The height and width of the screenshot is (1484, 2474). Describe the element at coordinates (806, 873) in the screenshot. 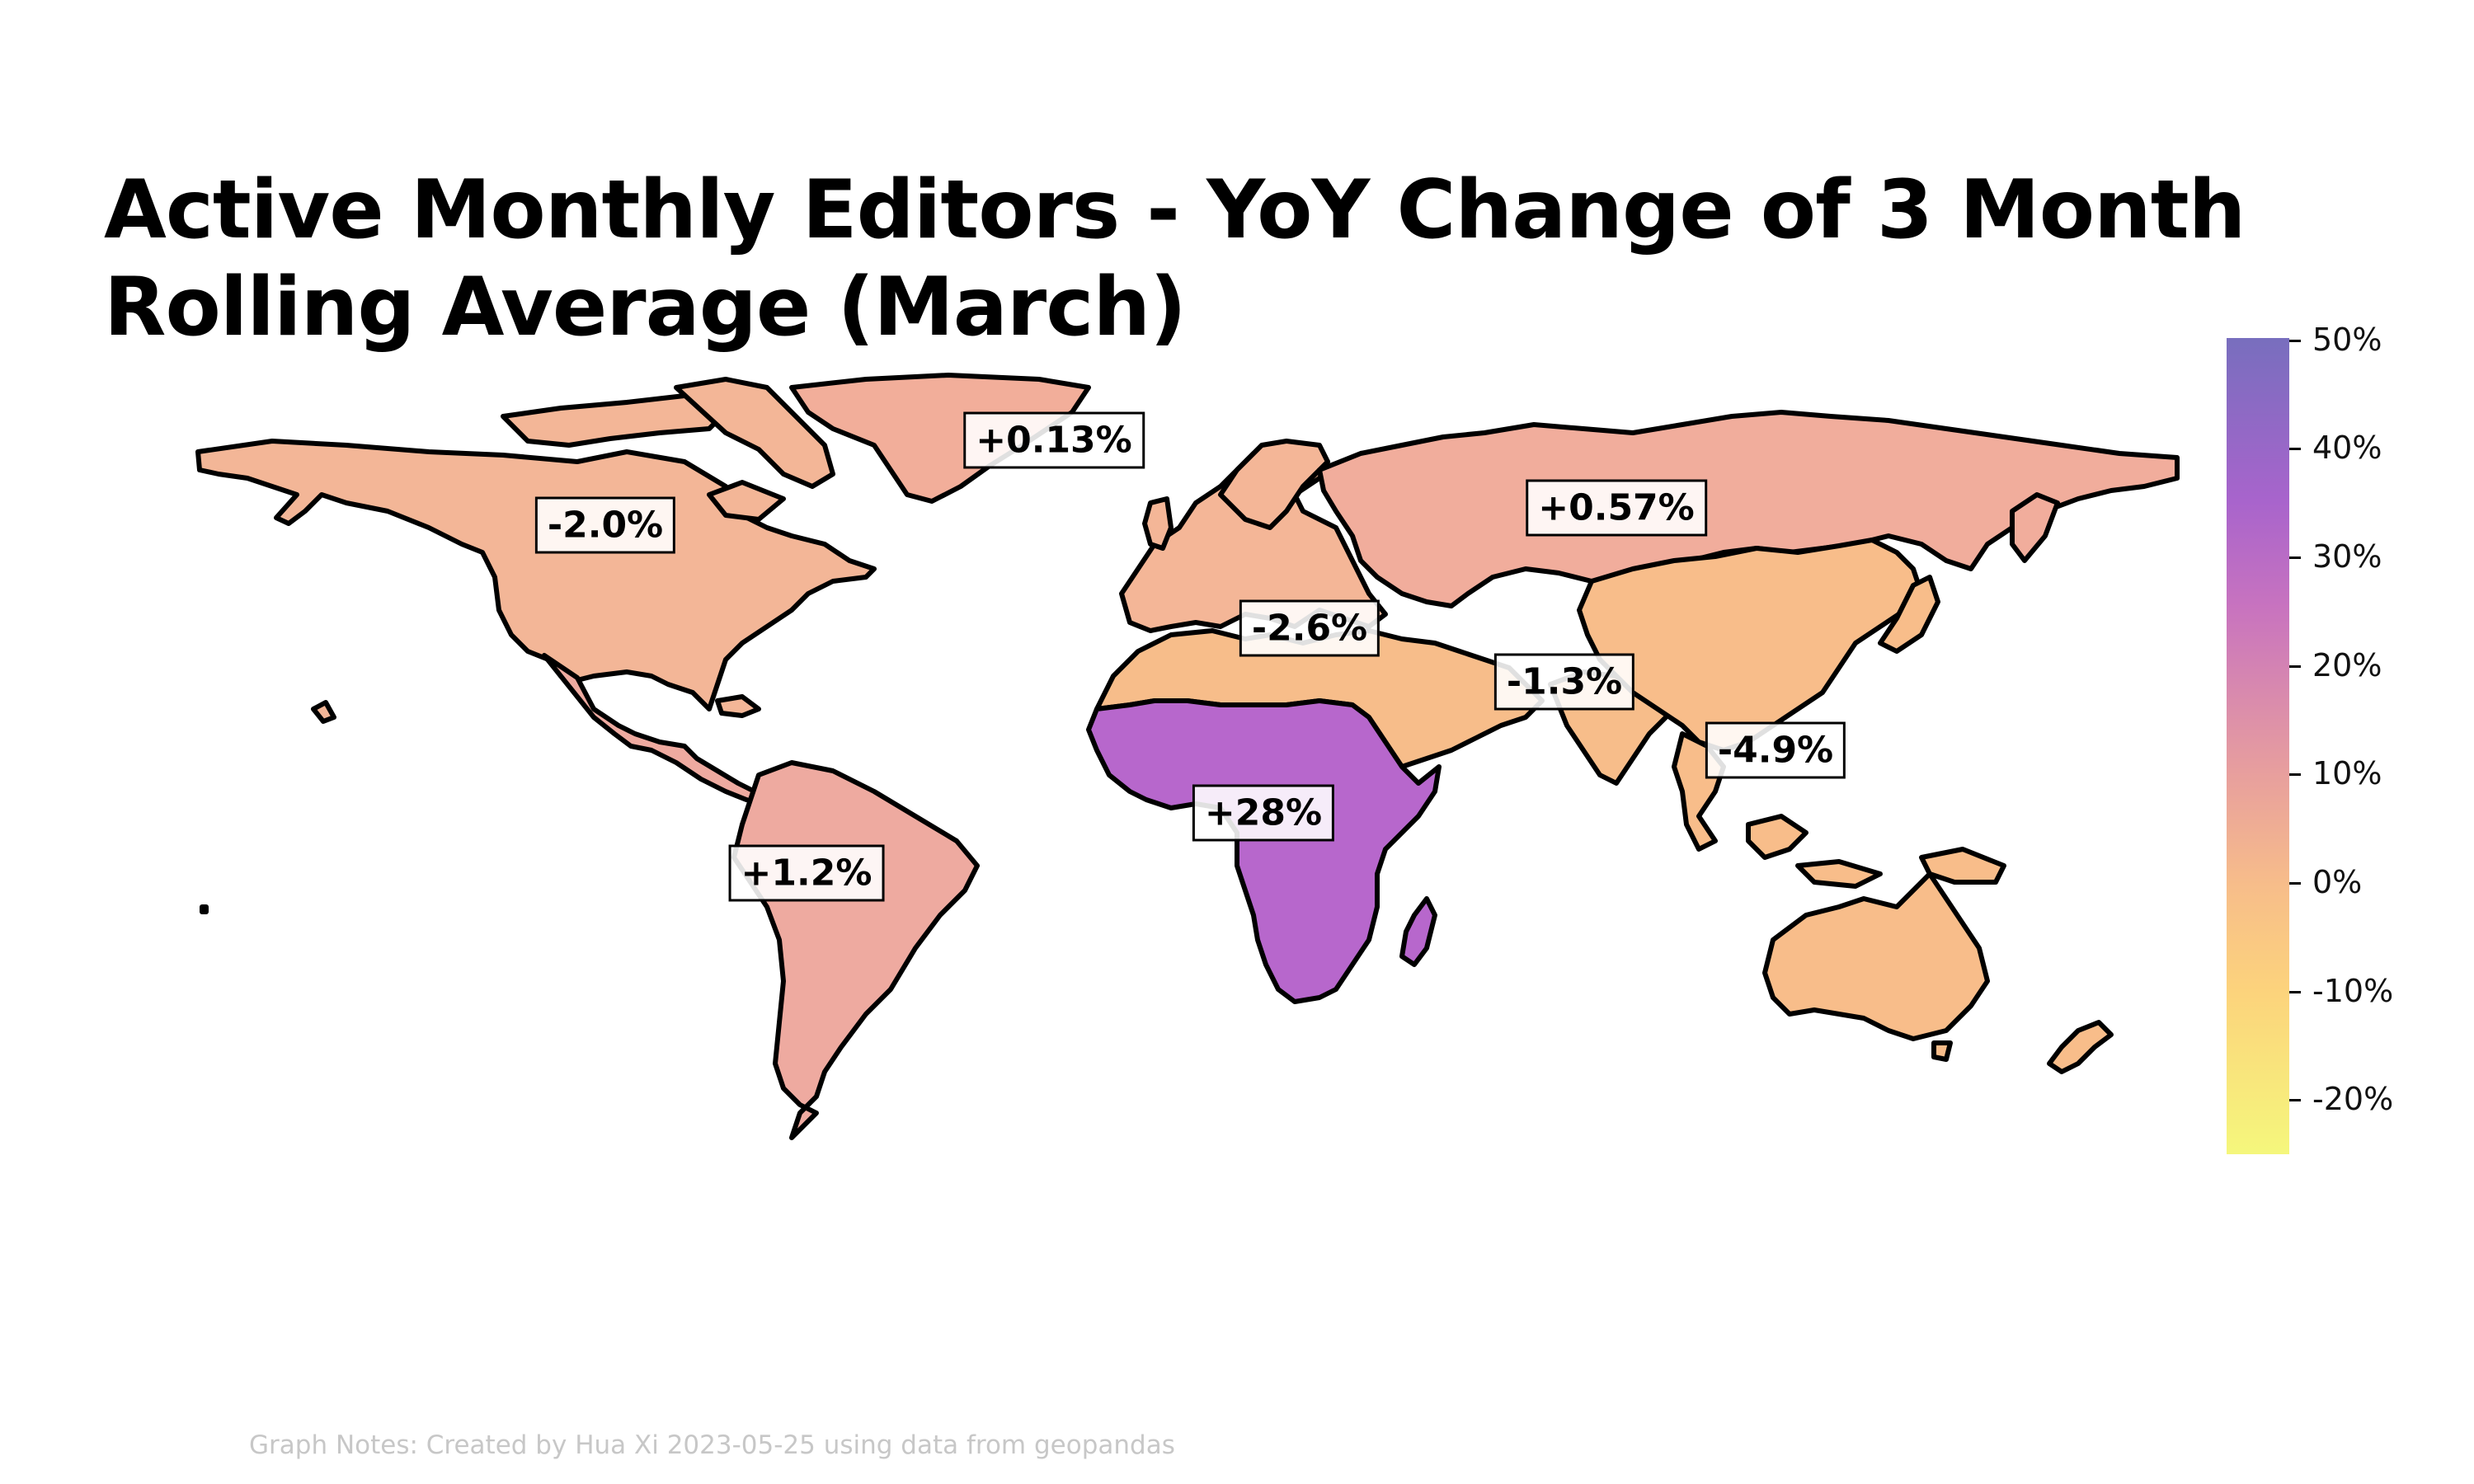

I see `label-latin-america: +1.2%` at that location.